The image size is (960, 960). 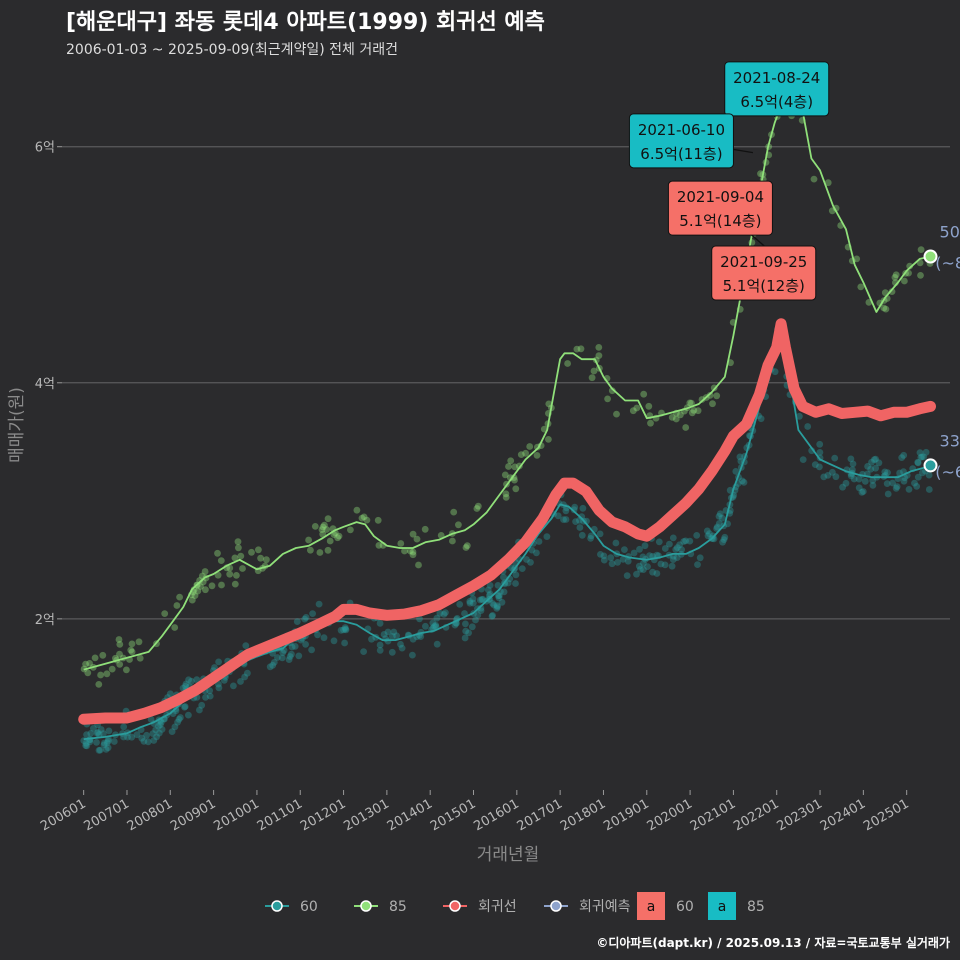 I want to click on callout-box, so click(x=720, y=208).